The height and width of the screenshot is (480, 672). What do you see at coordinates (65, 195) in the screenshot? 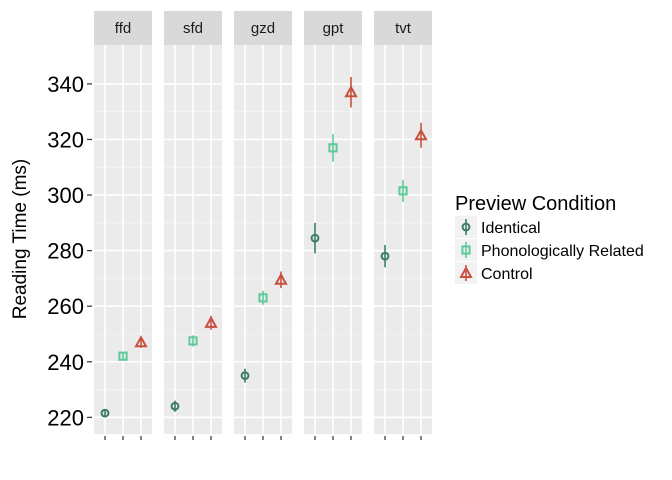
I see `y-tick-label: 300` at bounding box center [65, 195].